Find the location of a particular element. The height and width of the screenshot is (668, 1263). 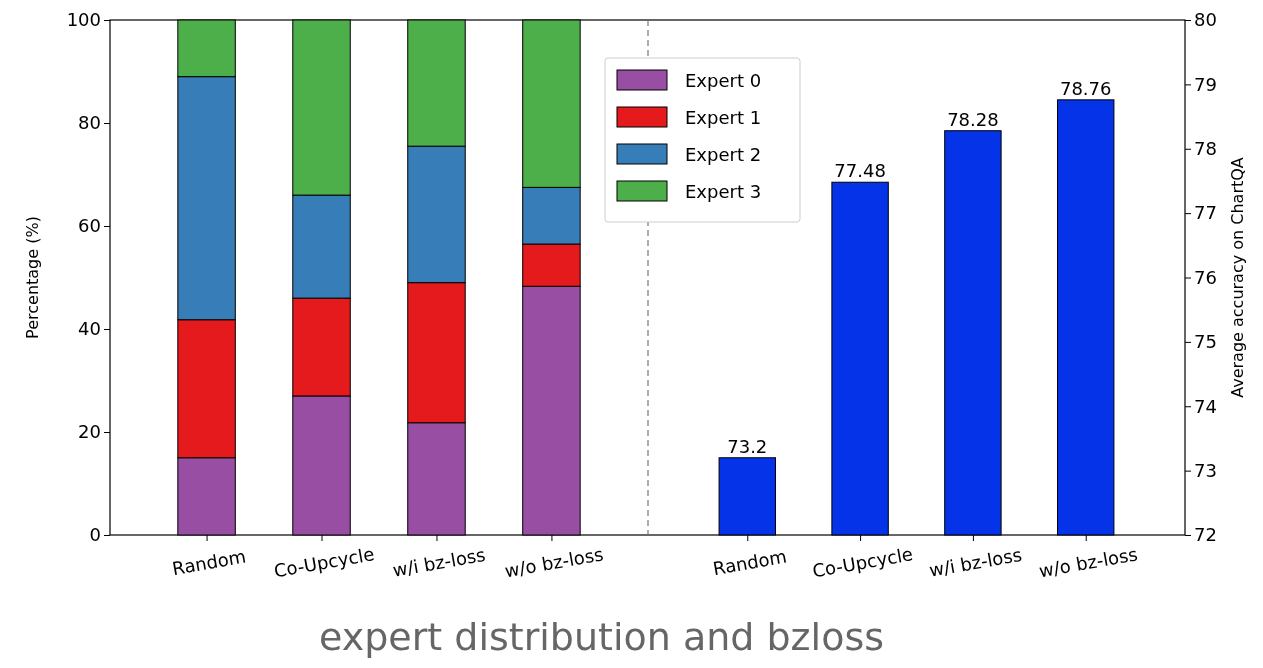

y2-tick-label: 74 is located at coordinates (1205, 406).